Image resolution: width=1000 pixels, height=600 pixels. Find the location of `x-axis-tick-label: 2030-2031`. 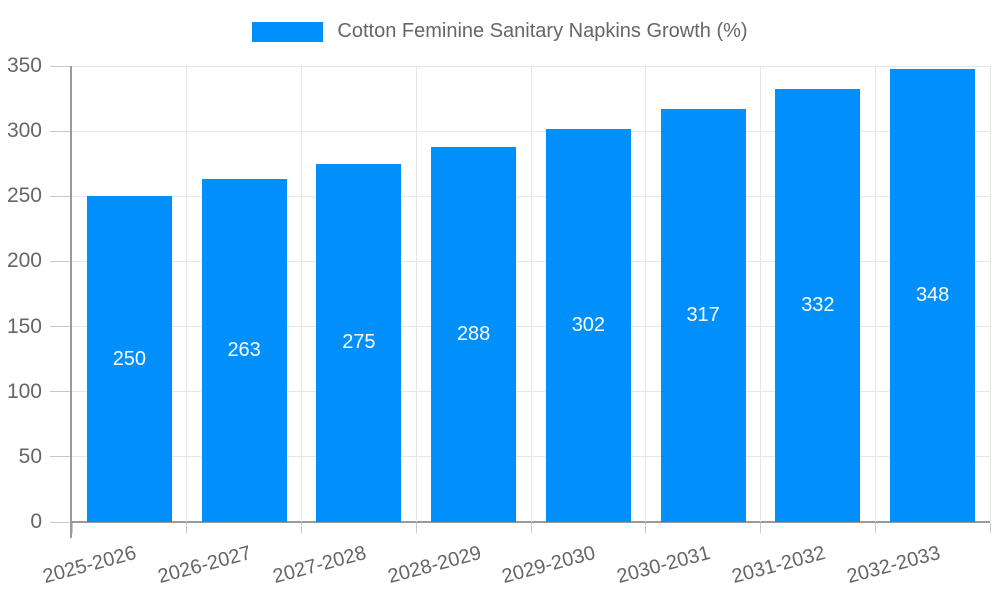

x-axis-tick-label: 2030-2031 is located at coordinates (663, 565).